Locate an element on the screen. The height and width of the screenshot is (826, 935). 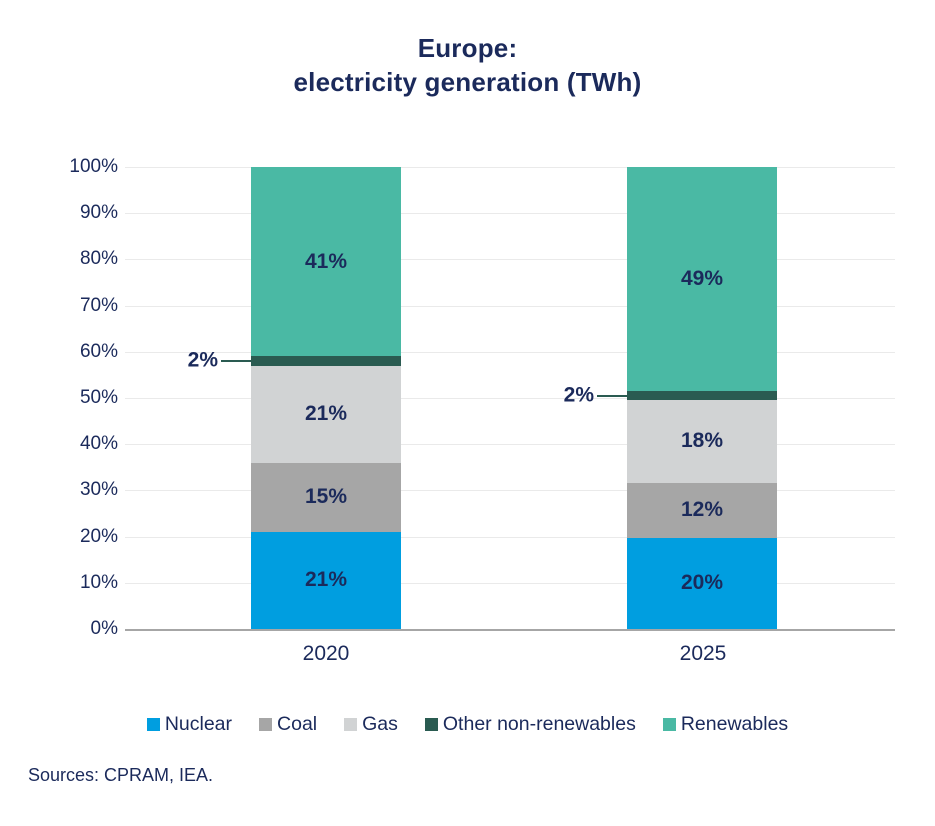
legend-label: Renewables is located at coordinates (734, 724).